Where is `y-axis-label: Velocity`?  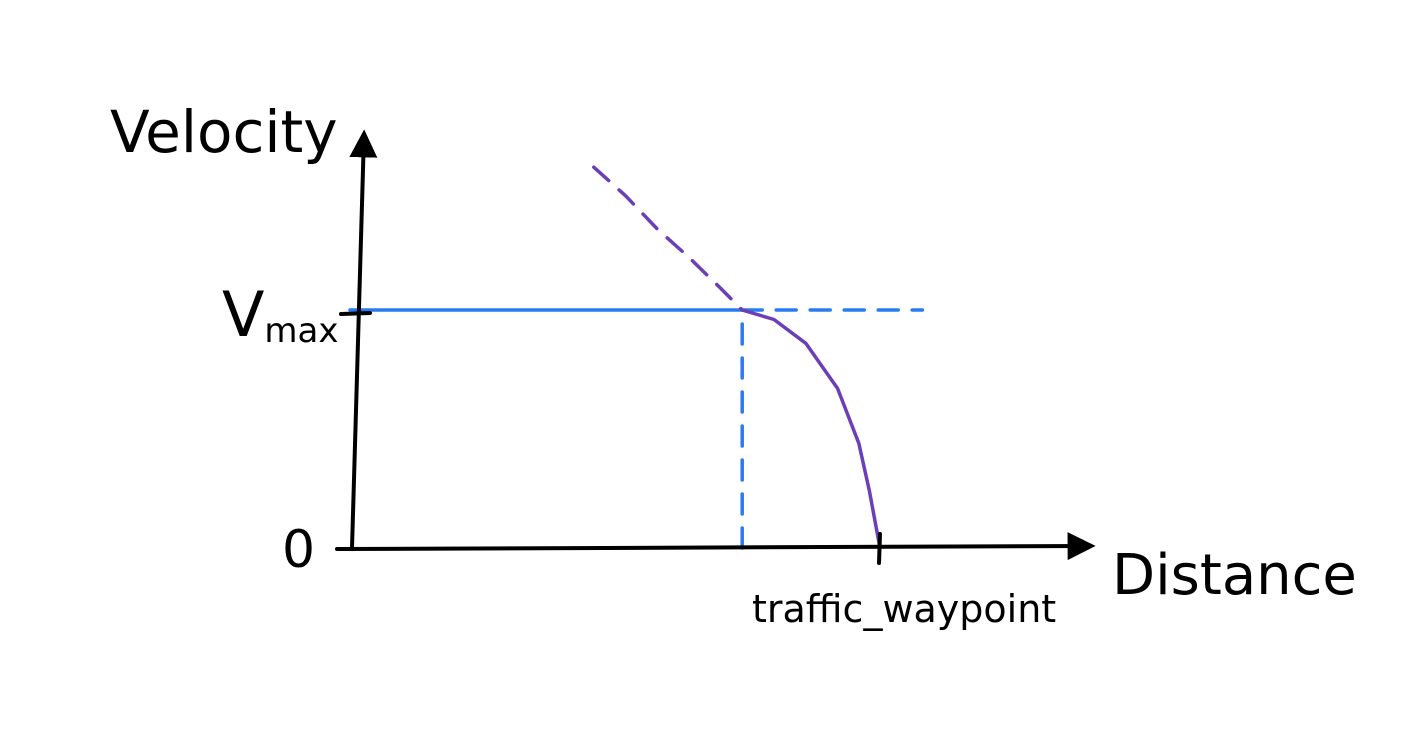
y-axis-label: Velocity is located at coordinates (224, 132).